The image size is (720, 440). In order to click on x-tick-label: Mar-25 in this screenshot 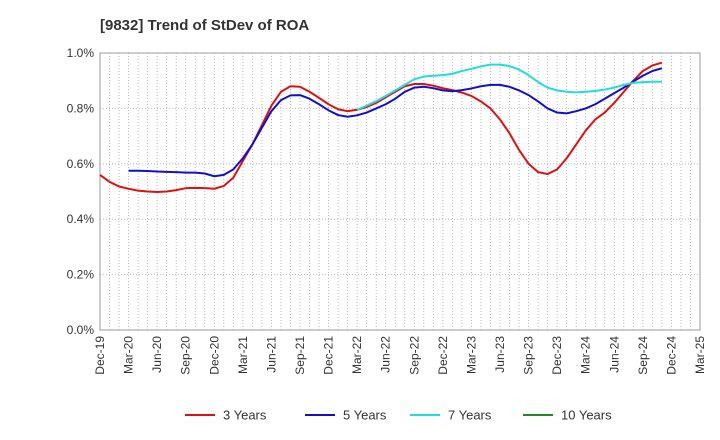, I will do `click(700, 355)`.